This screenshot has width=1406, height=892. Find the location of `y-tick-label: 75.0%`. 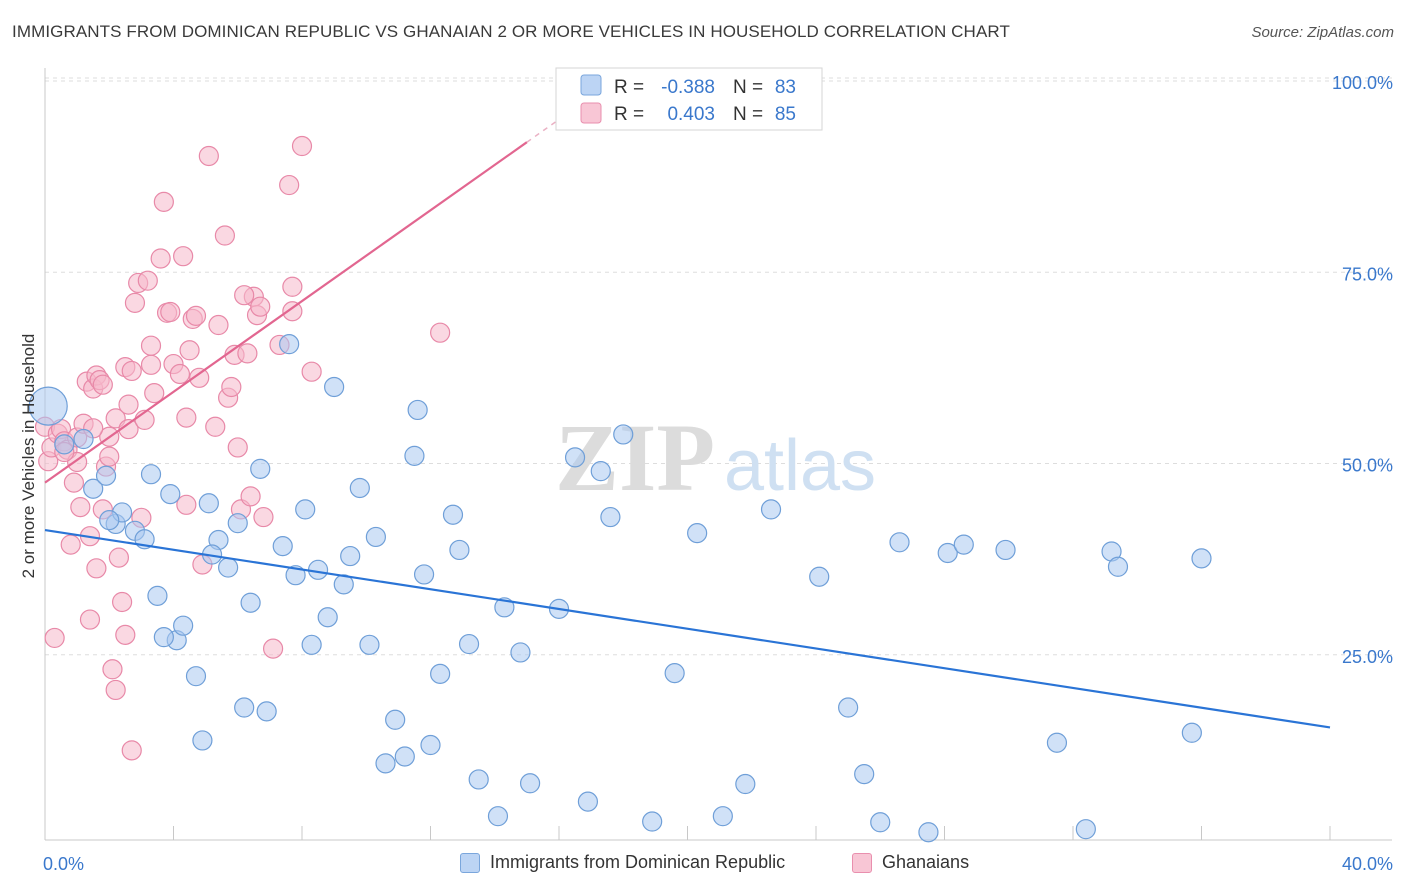

y-tick-label: 75.0% is located at coordinates (1367, 274).